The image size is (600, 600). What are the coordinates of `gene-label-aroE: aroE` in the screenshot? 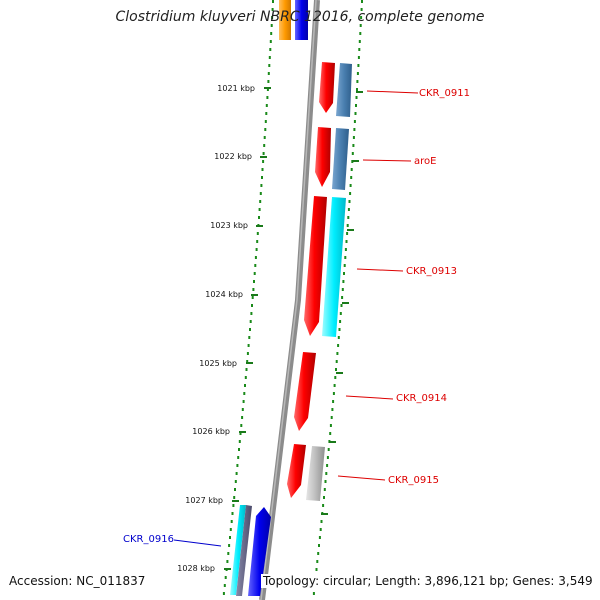 It's located at (425, 161).